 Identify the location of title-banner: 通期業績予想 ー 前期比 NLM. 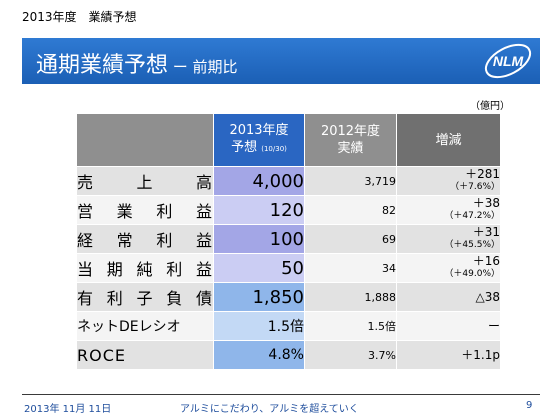
(281, 61).